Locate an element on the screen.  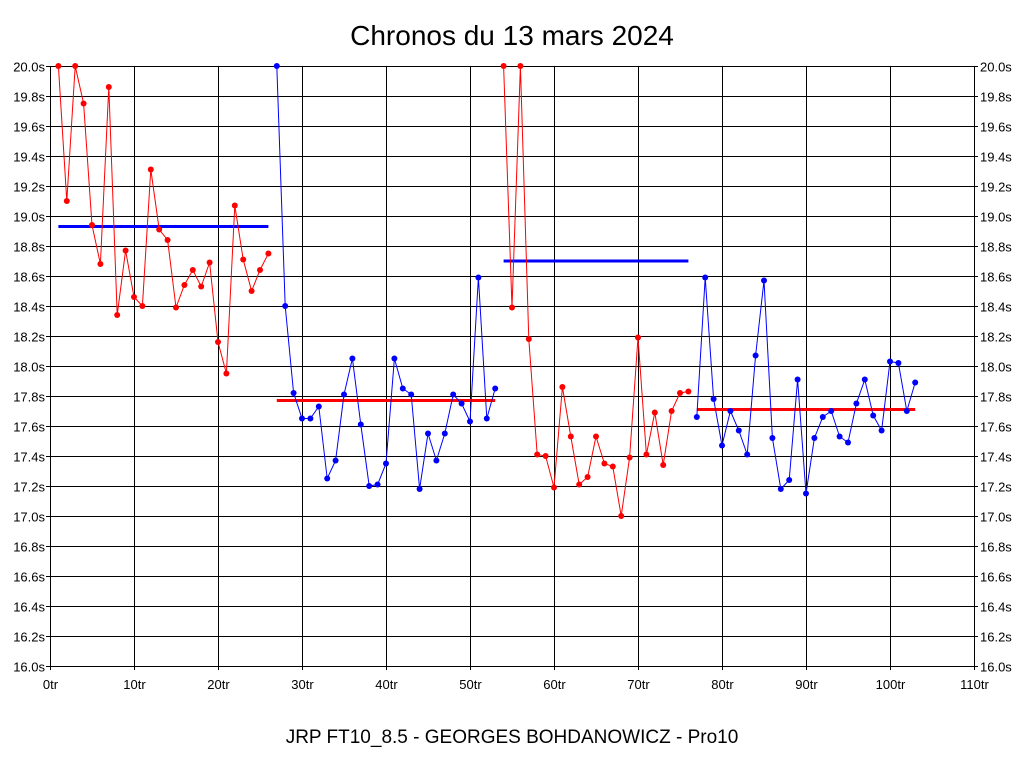
y-tick-label-left: 19.4s is located at coordinates (29, 157).